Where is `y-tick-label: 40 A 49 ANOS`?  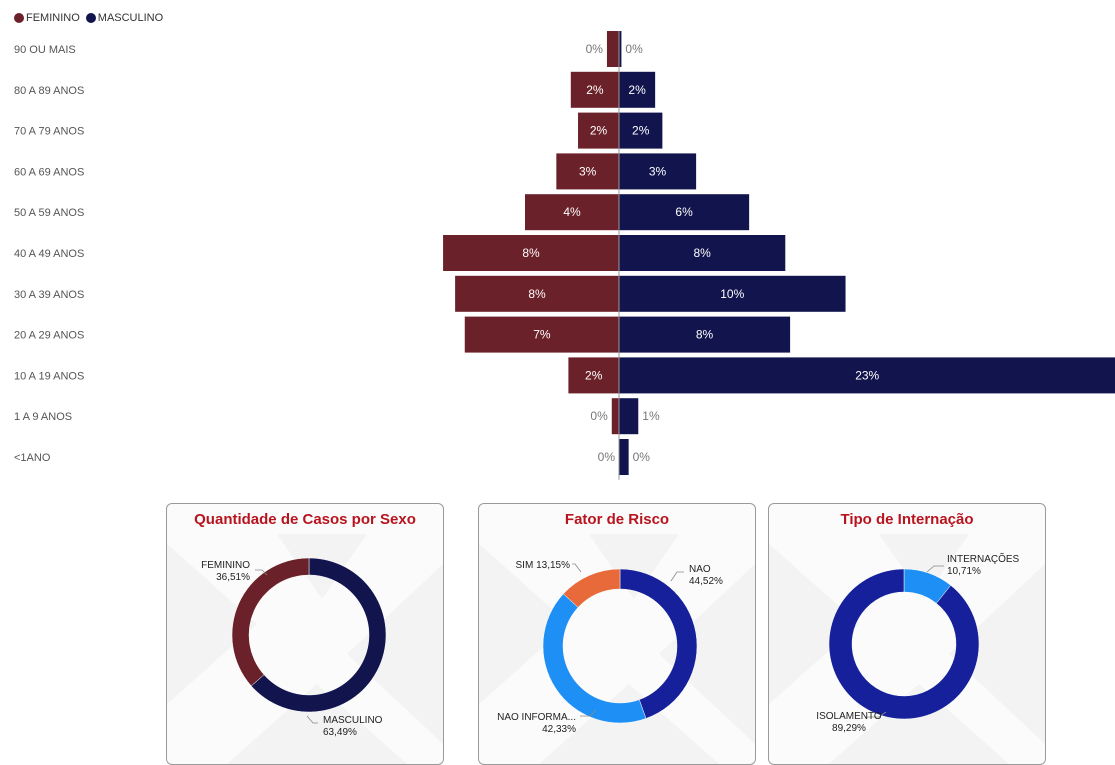
y-tick-label: 40 A 49 ANOS is located at coordinates (49, 254).